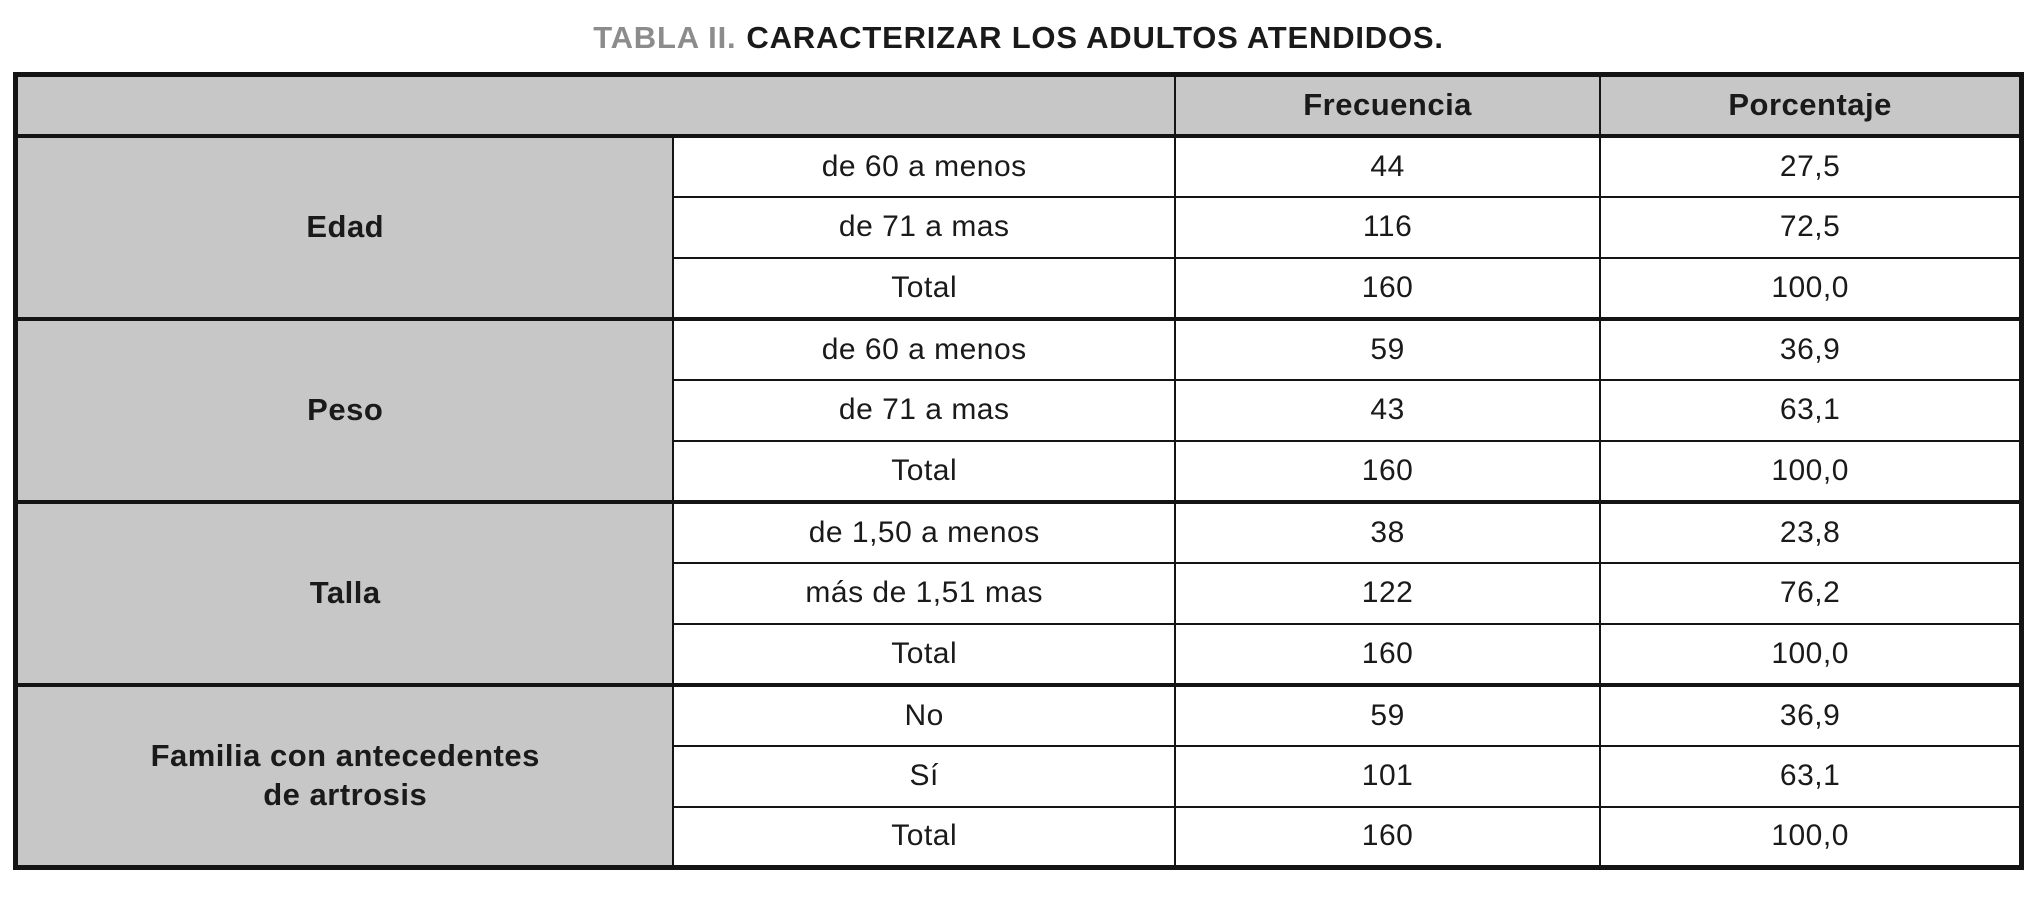 The image size is (2037, 909). Describe the element at coordinates (665, 37) in the screenshot. I see `table-caption-label: TABLA II.` at that location.